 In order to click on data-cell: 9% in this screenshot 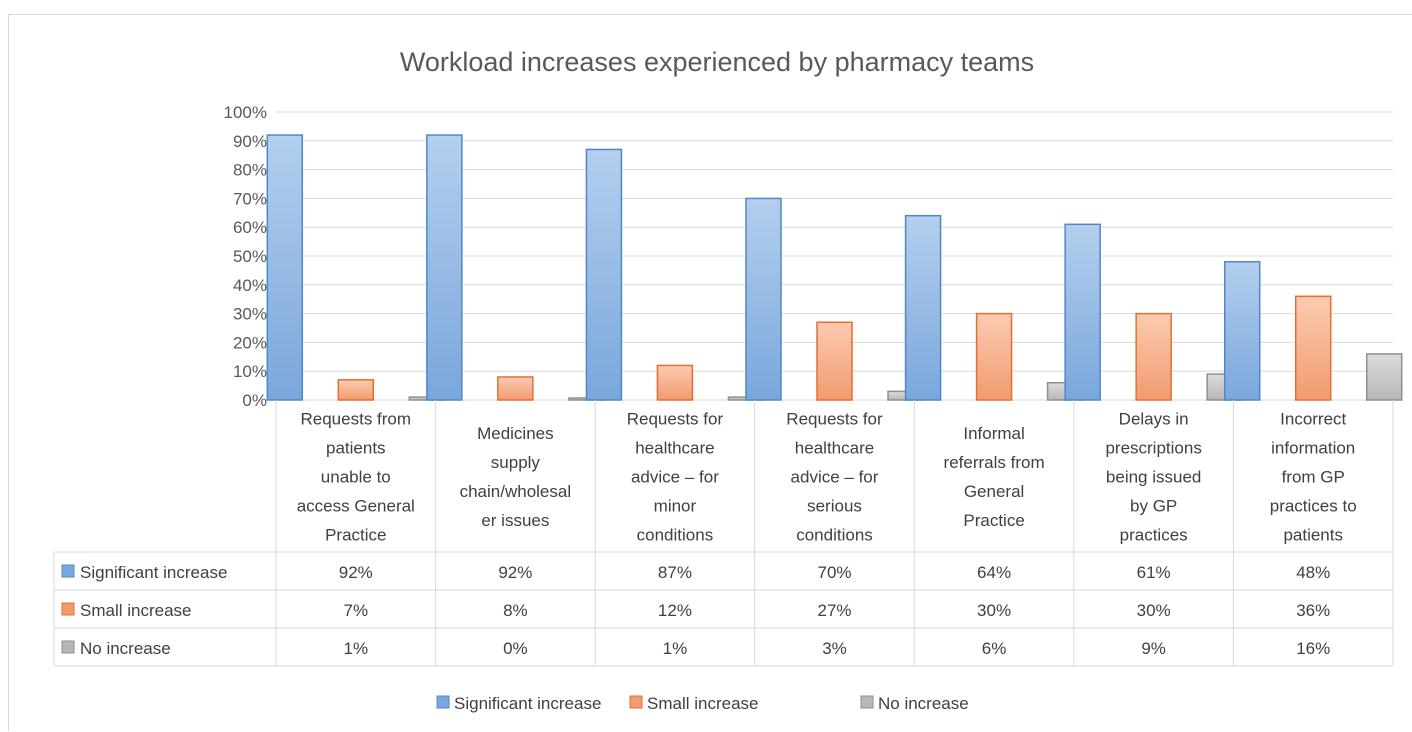, I will do `click(1153, 648)`.